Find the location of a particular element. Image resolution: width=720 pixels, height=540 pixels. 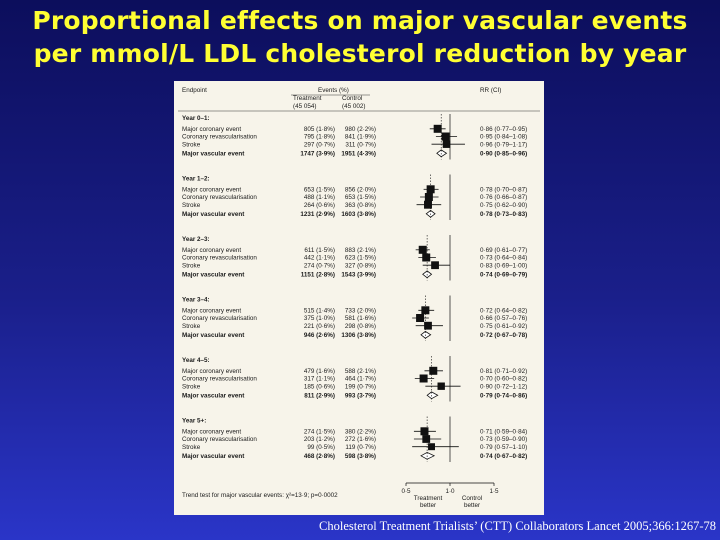

control-events: 581 (1·6%) is located at coordinates (360, 318).